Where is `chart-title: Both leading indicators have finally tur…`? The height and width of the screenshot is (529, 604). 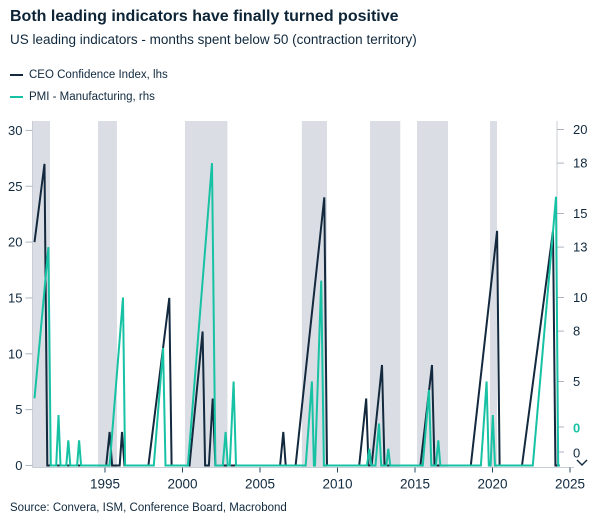
chart-title: Both leading indicators have finally tur… is located at coordinates (204, 16).